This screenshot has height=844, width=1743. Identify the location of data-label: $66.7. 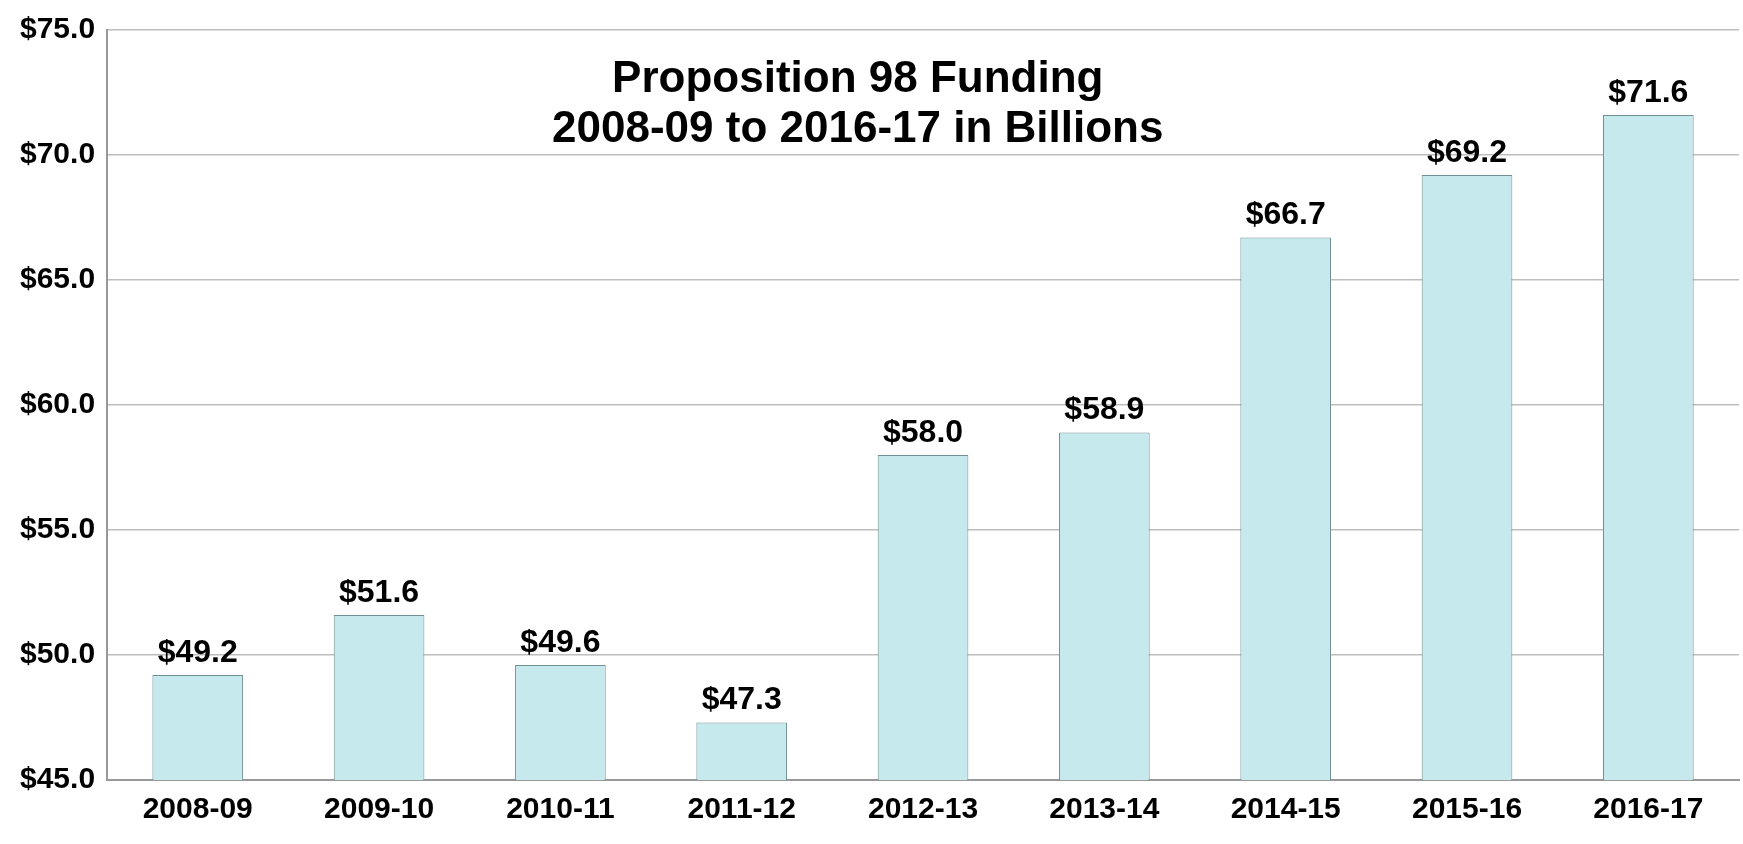
(1285, 213).